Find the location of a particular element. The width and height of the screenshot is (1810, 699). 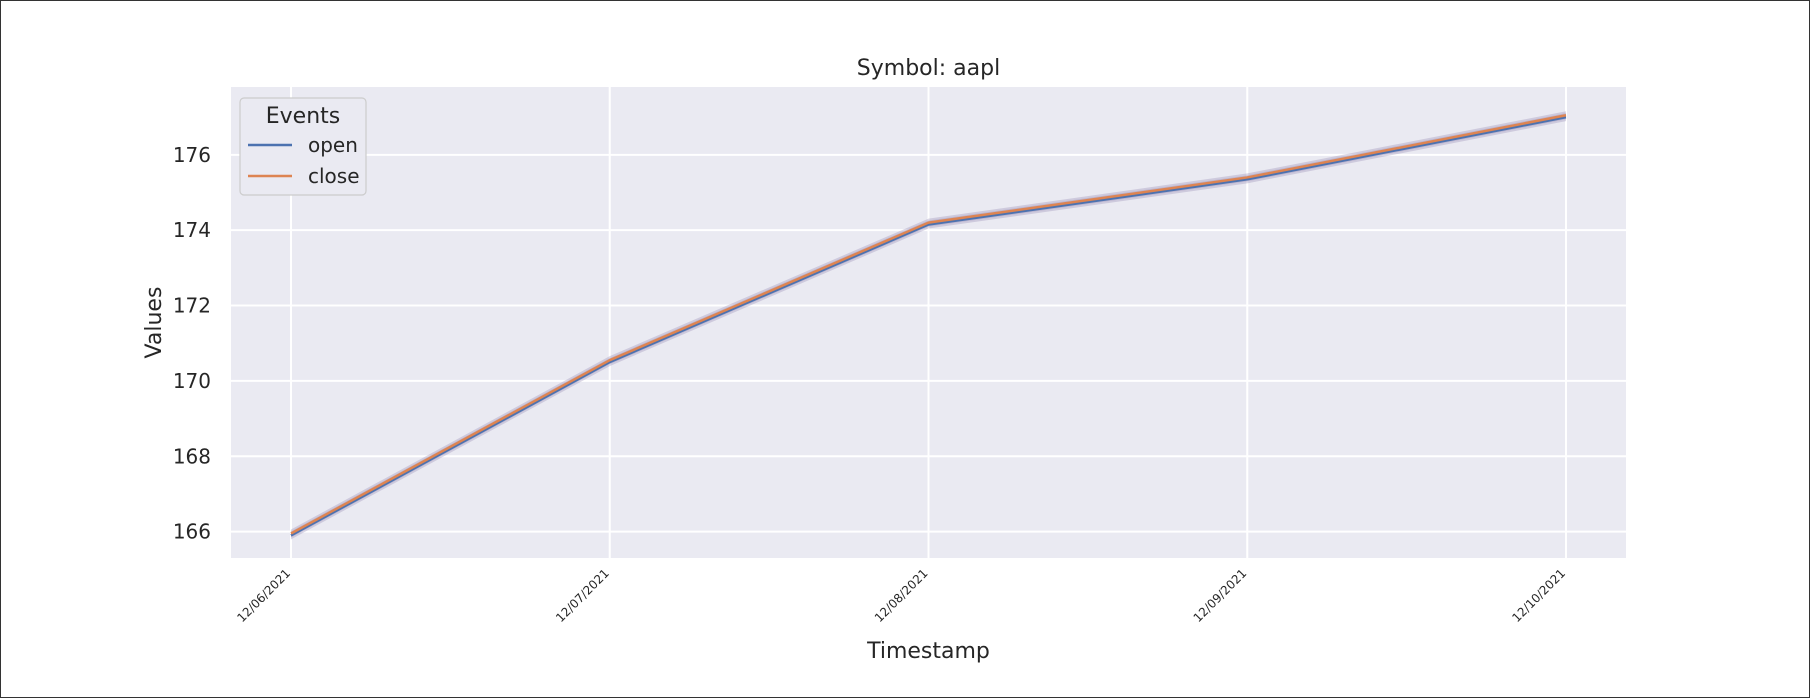

y-tick-label: 166 is located at coordinates (192, 532).